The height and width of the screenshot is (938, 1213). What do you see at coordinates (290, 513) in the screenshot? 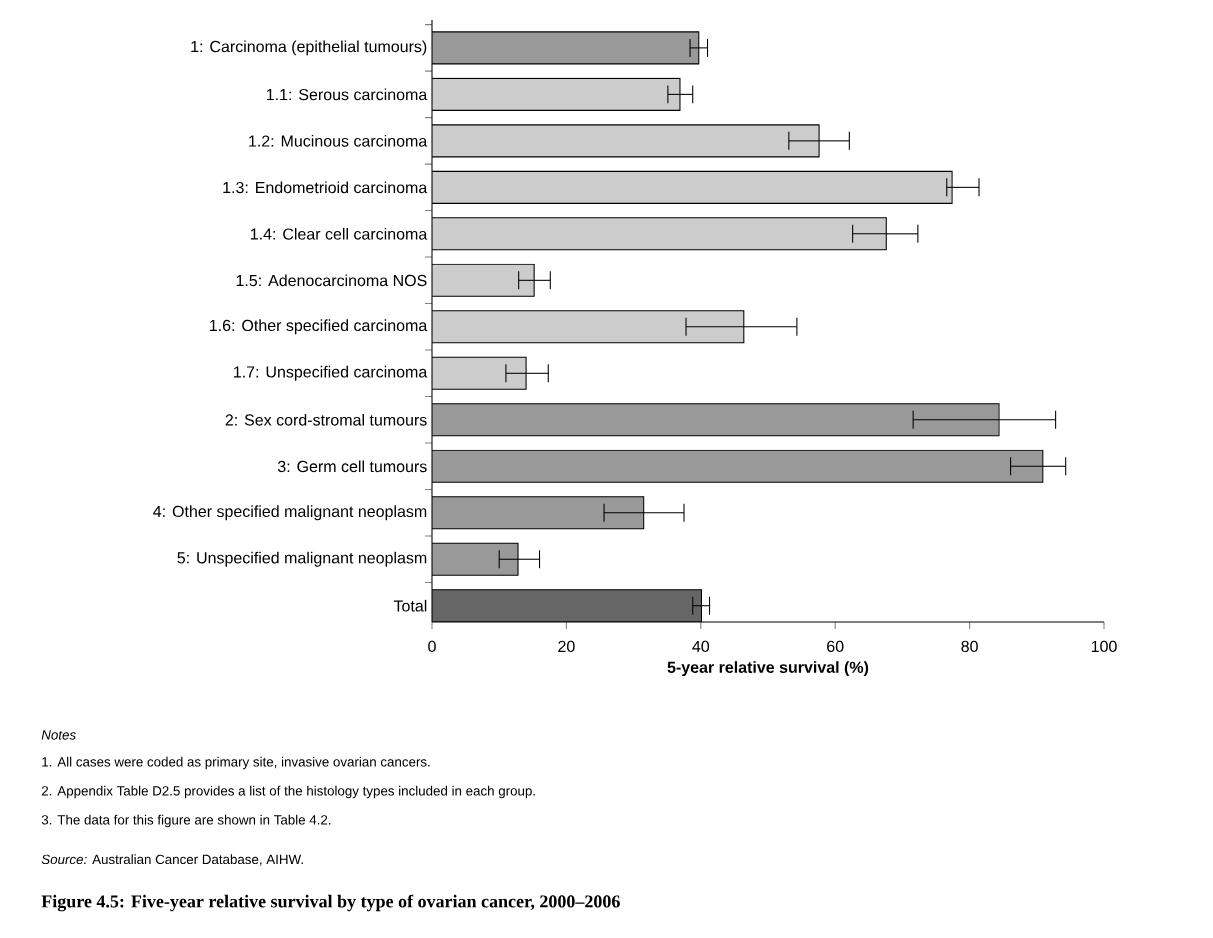
I see `y-tick-label: 4: Other specified malignant neoplasm` at bounding box center [290, 513].